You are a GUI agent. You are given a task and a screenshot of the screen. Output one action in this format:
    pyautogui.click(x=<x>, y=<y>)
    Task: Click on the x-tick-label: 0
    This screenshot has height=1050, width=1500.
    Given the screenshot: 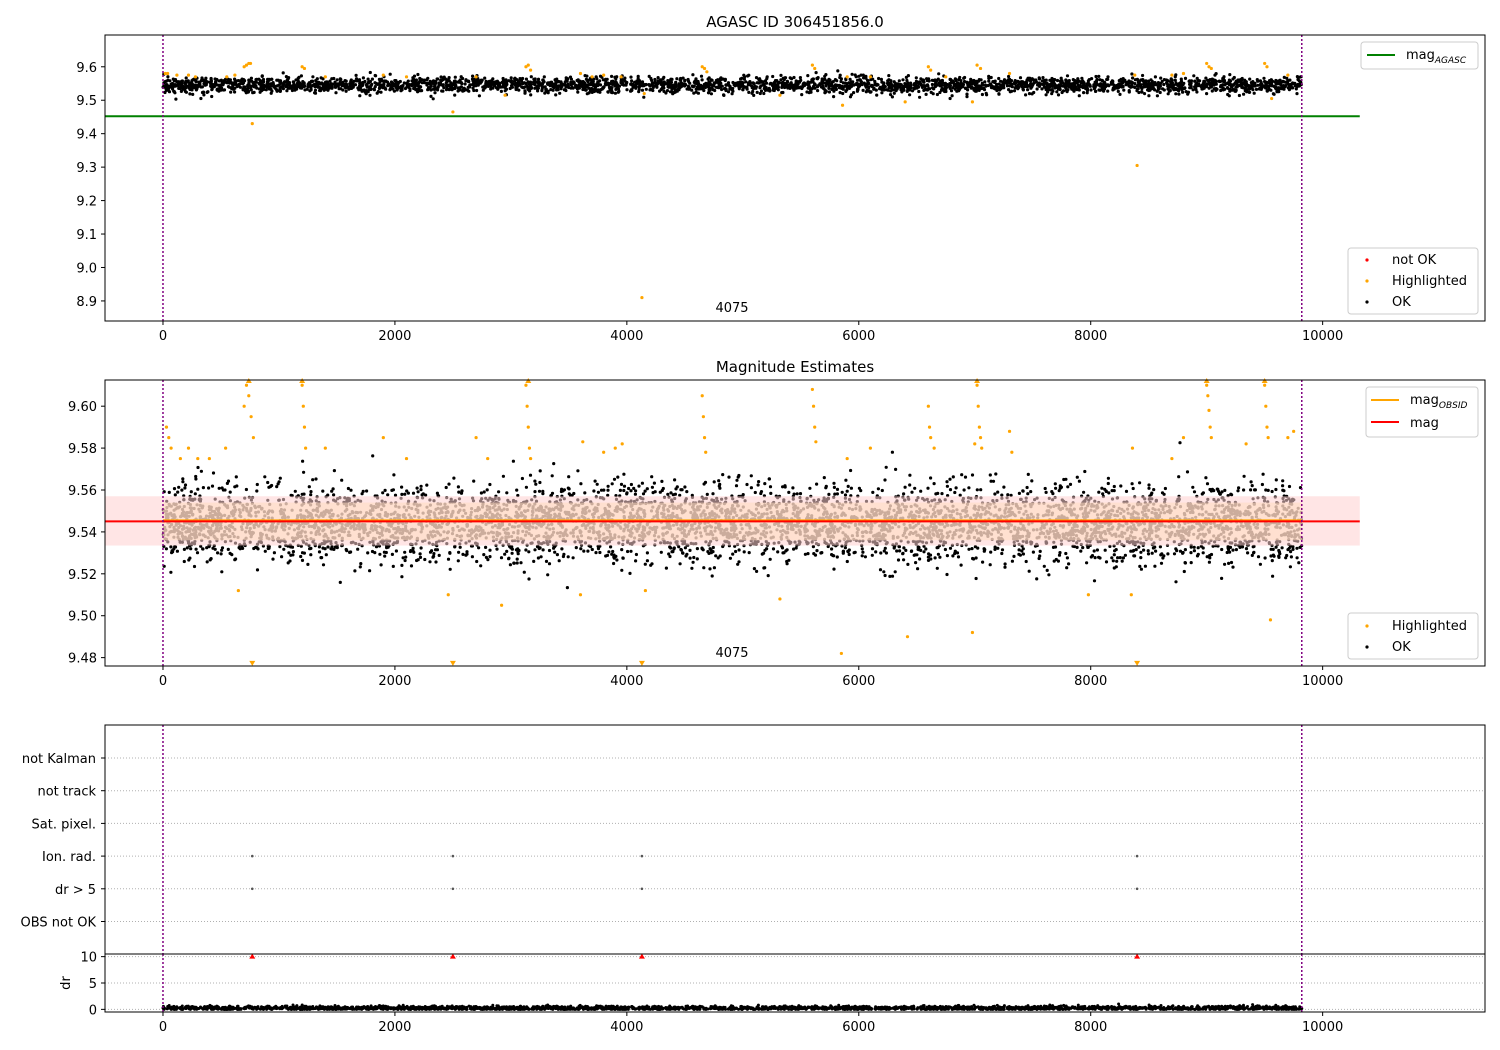 What is the action you would take?
    pyautogui.click(x=163, y=336)
    